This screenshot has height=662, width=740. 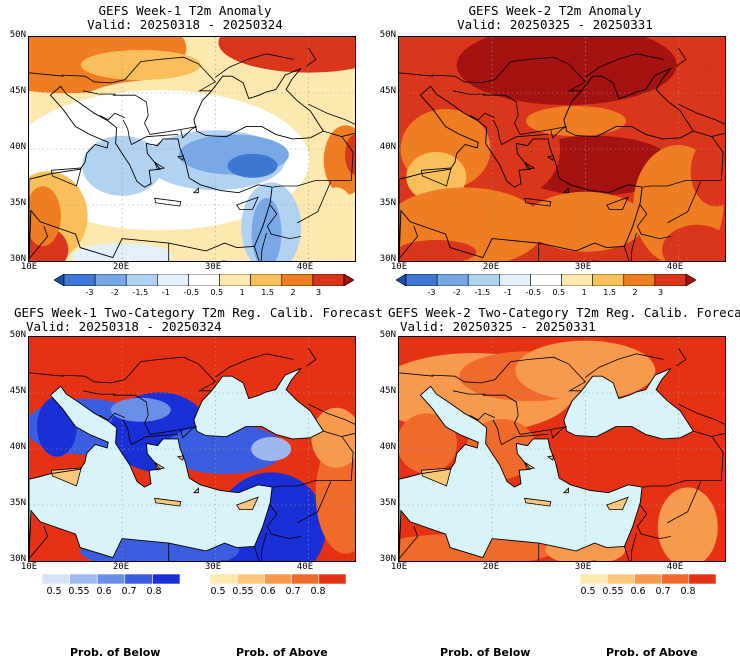 I want to click on below-caption: Prob. of Below, so click(x=115, y=652).